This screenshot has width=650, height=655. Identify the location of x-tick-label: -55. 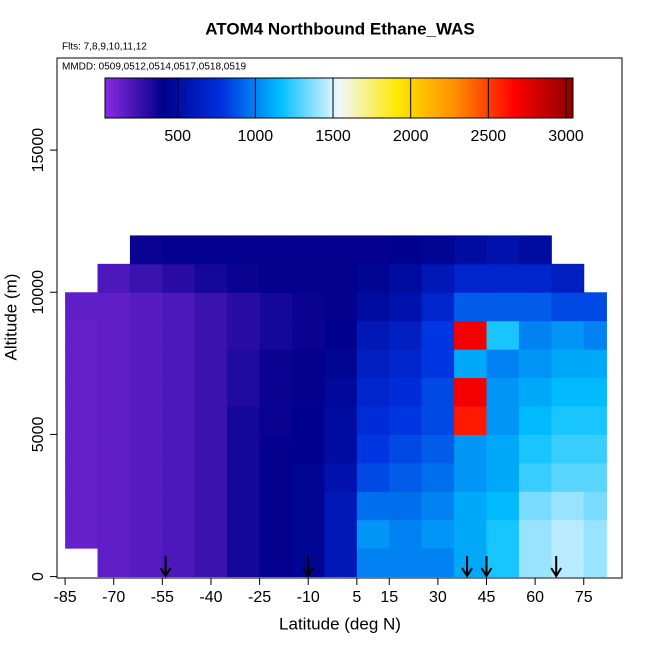
(162, 597).